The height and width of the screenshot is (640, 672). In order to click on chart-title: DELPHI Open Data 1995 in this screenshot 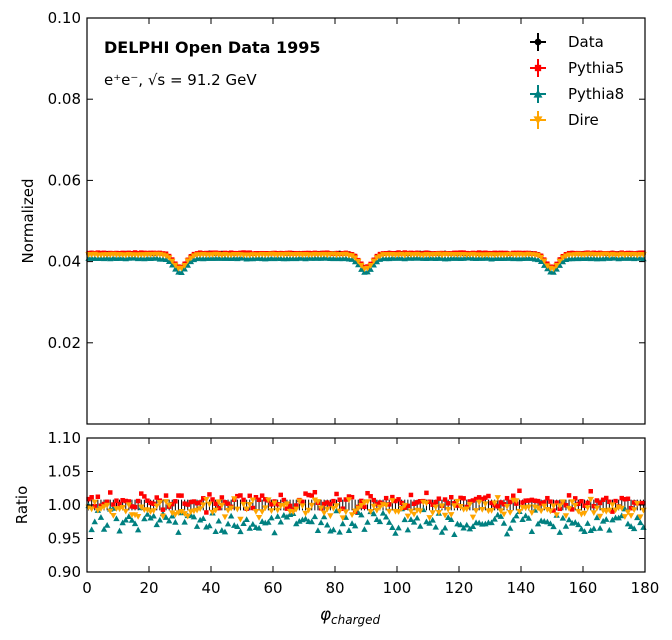, I will do `click(212, 47)`.